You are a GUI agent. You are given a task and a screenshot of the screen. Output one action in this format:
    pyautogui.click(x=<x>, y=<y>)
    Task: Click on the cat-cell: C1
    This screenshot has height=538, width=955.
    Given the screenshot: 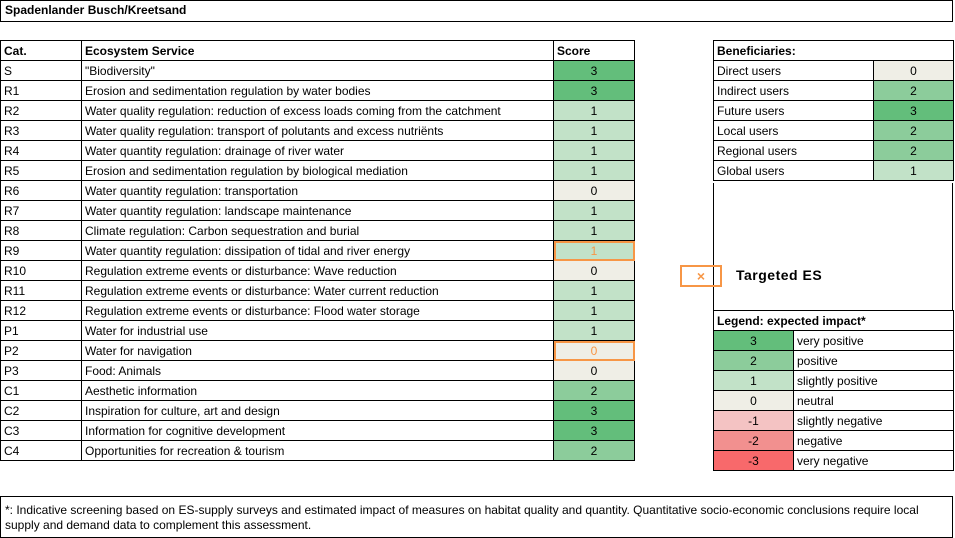 What is the action you would take?
    pyautogui.click(x=41, y=390)
    